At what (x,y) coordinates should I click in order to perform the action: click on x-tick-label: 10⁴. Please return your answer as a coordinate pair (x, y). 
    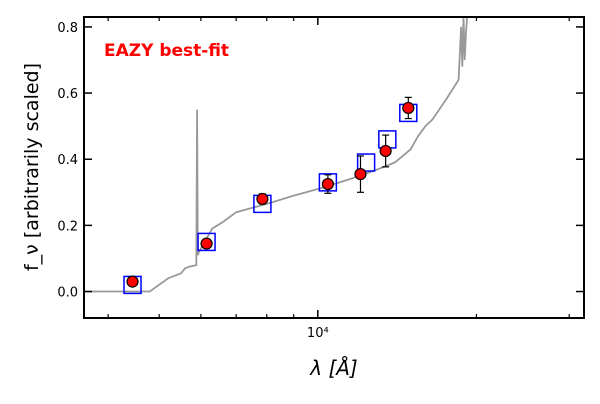
    Looking at the image, I should click on (318, 333).